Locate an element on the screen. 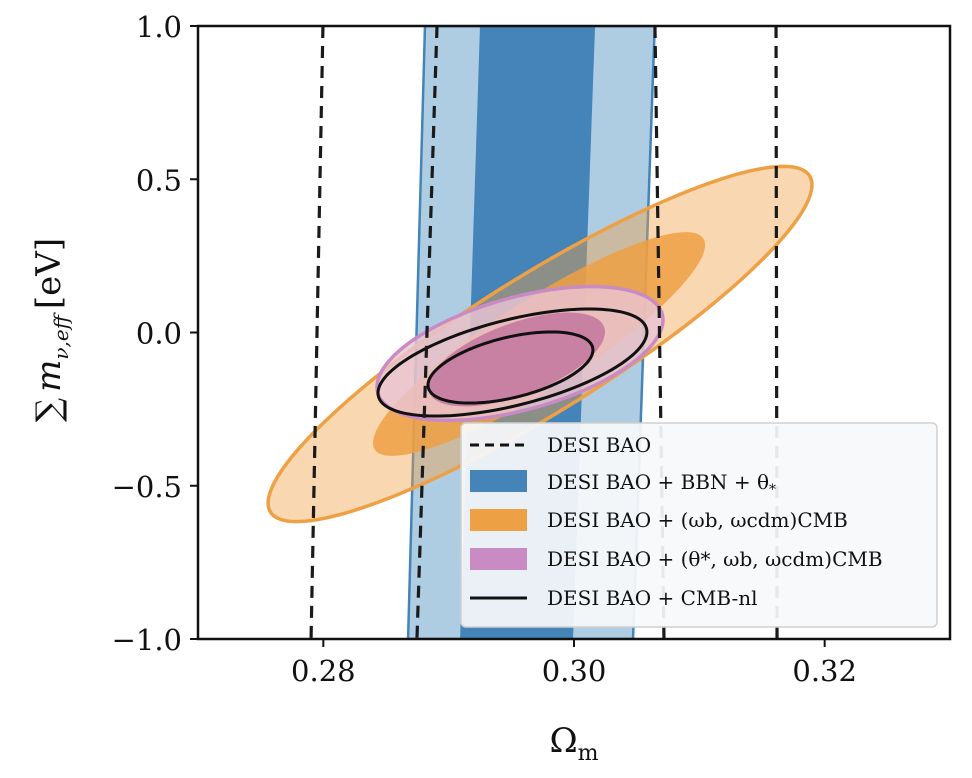  legend-item-desi-bao-omega-cmb: DESI BAO + (ωb, ωcdm)CMB is located at coordinates (659, 520).